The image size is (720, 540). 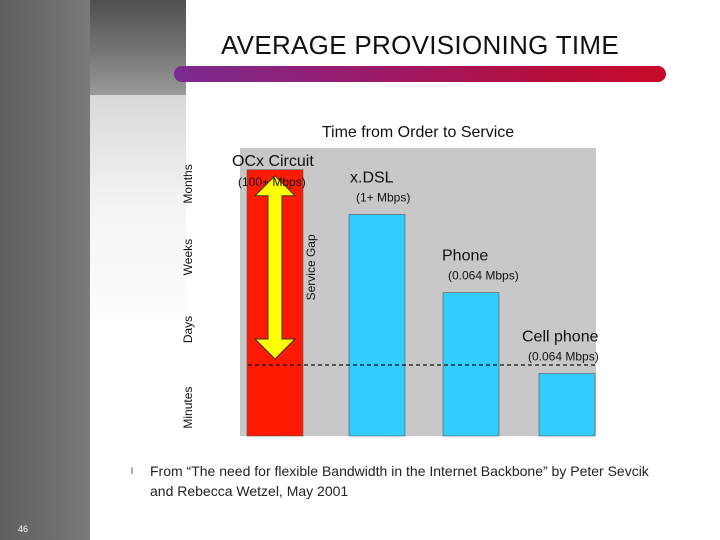 I want to click on bandwidth-label: (100+ Mbps), so click(x=272, y=182).